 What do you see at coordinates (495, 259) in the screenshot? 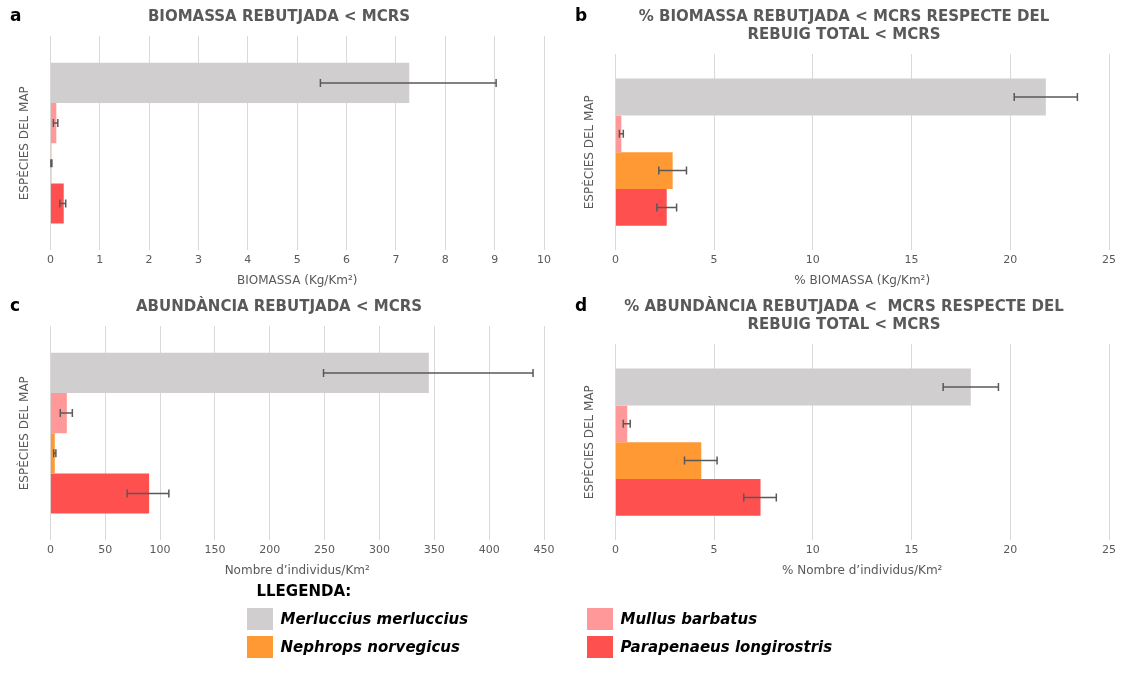
I see `x-tick-label: 9` at bounding box center [495, 259].